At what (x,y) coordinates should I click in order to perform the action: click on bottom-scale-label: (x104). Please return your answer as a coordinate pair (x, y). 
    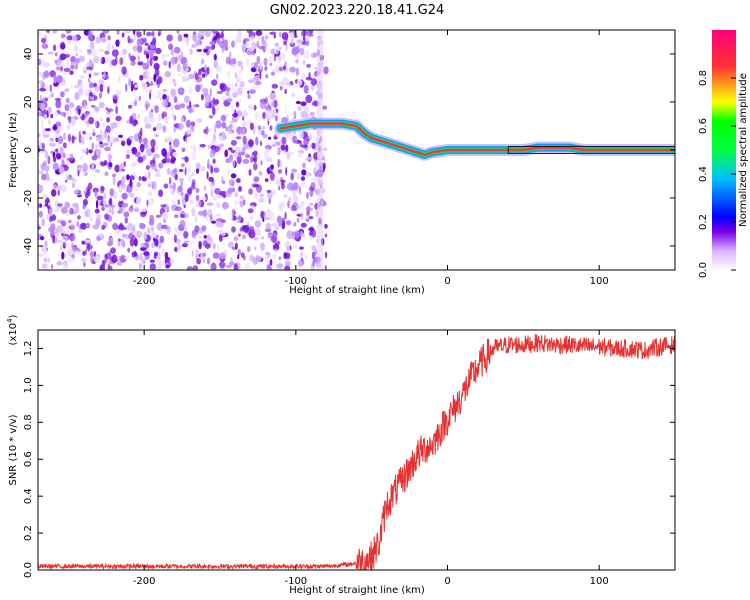
    Looking at the image, I should click on (12, 329).